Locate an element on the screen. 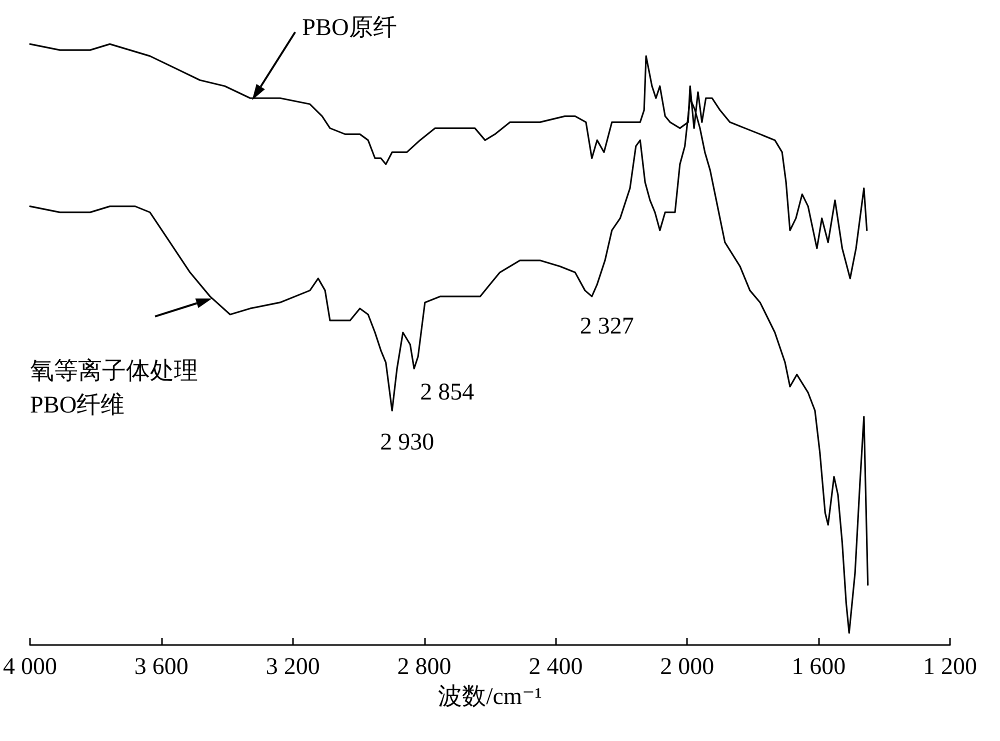  x-tick-label: 3 200 is located at coordinates (293, 667).